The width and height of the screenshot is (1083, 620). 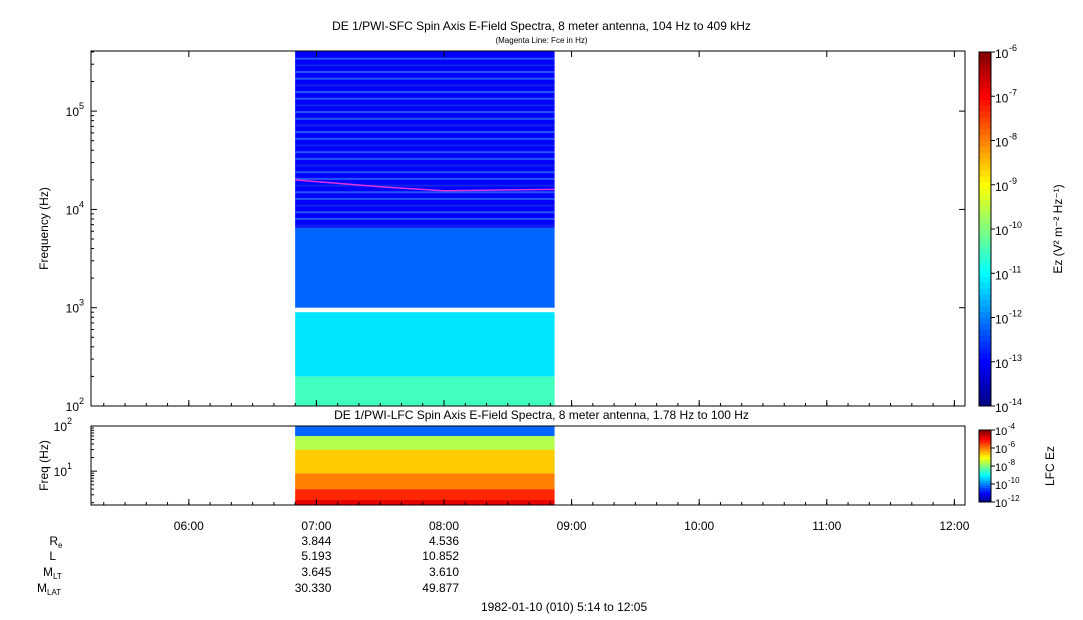 What do you see at coordinates (81, 303) in the screenshot?
I see `sfc-ytick-exp: 3` at bounding box center [81, 303].